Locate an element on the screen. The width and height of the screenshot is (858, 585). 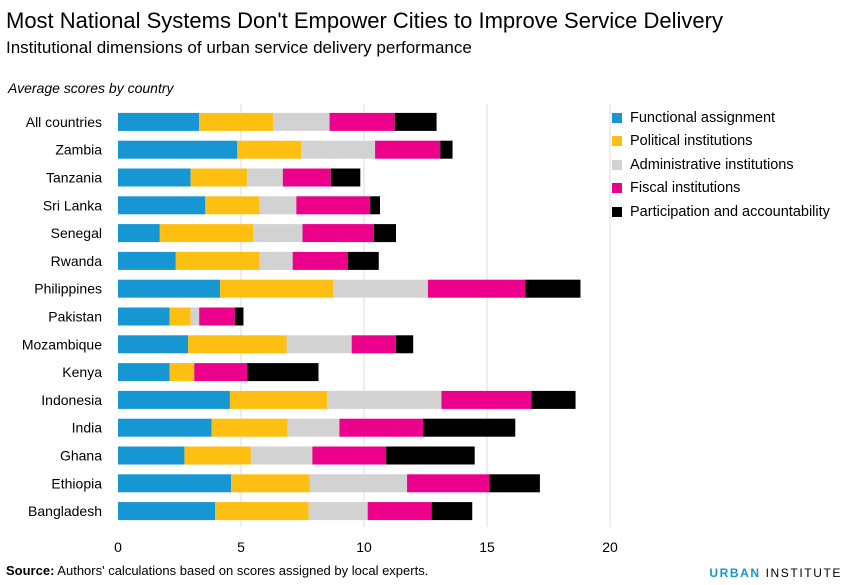
x-tick-label: 15 is located at coordinates (487, 547).